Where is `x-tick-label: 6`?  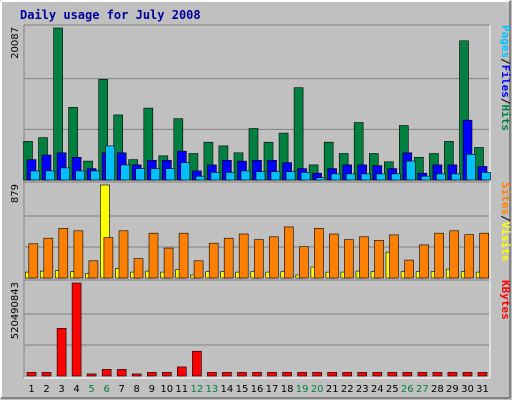
x-tick-label: 6 is located at coordinates (107, 389).